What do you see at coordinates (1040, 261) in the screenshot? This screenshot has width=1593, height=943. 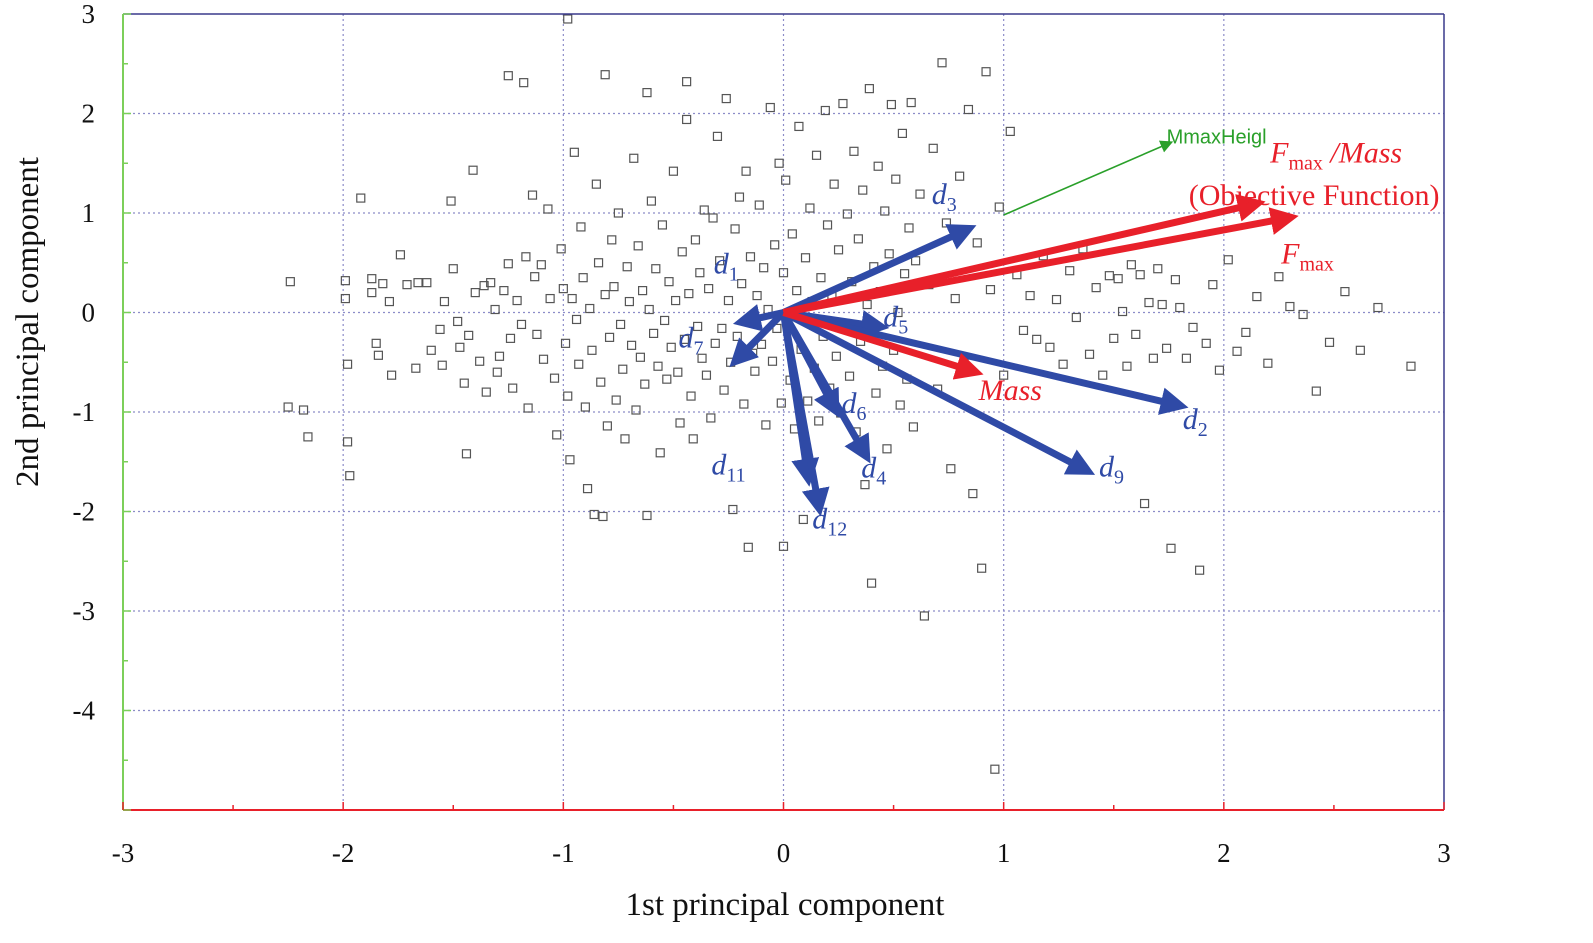 I see `vector-f-max` at bounding box center [1040, 261].